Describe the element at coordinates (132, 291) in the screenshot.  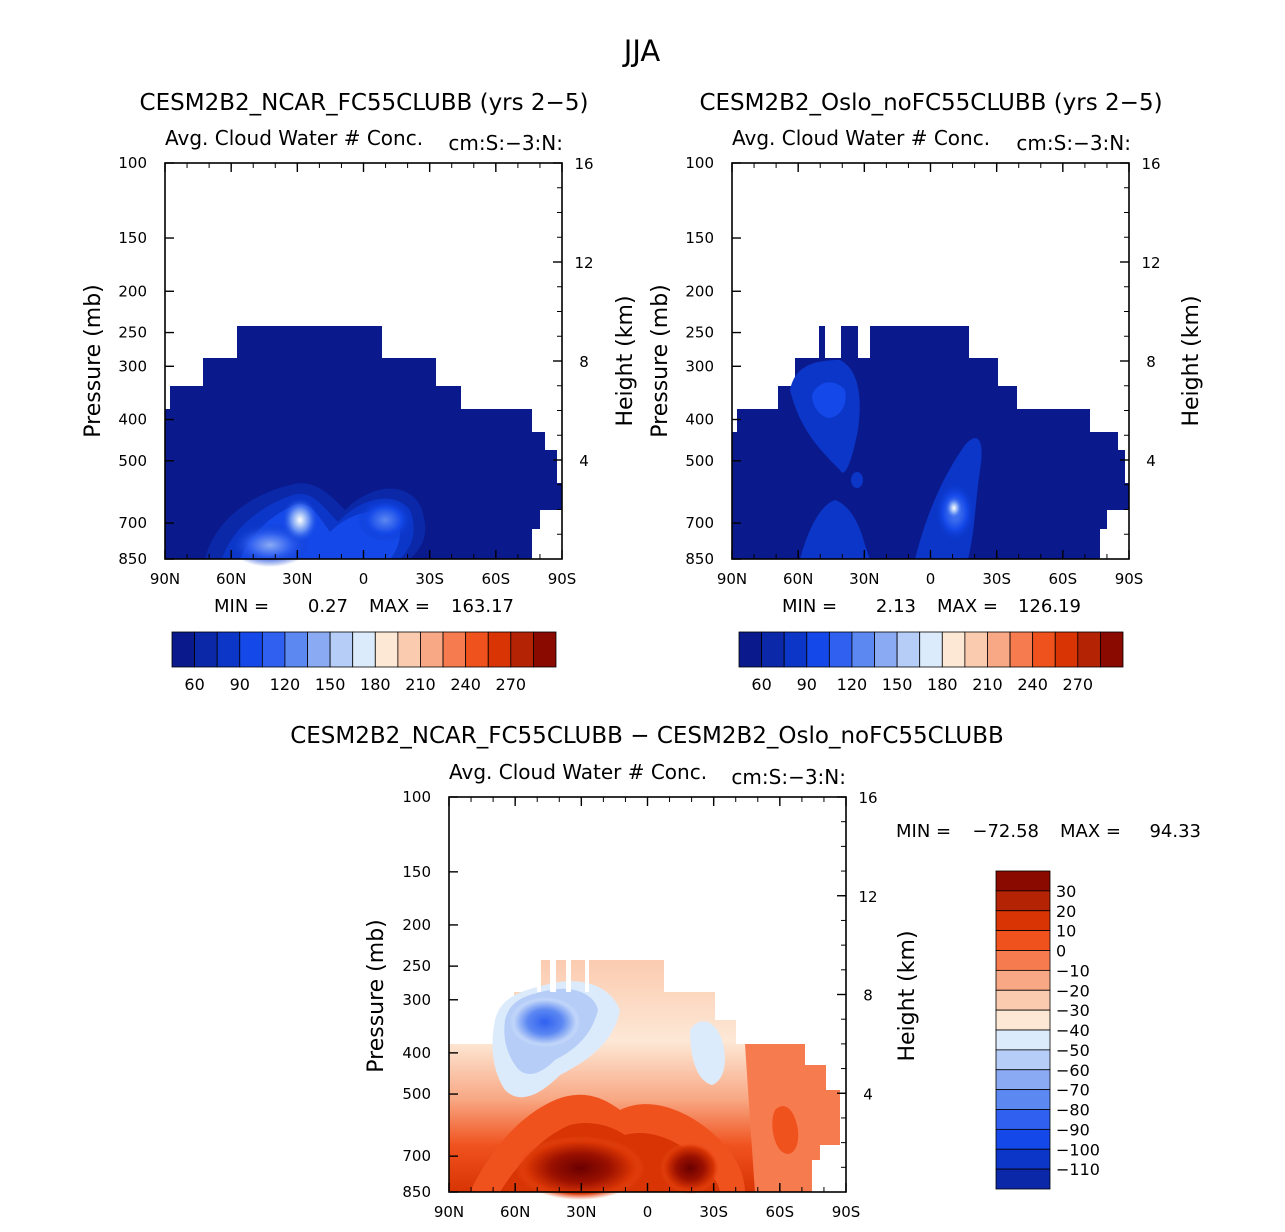
I see `panel-ncar-ytick-label: 200` at that location.